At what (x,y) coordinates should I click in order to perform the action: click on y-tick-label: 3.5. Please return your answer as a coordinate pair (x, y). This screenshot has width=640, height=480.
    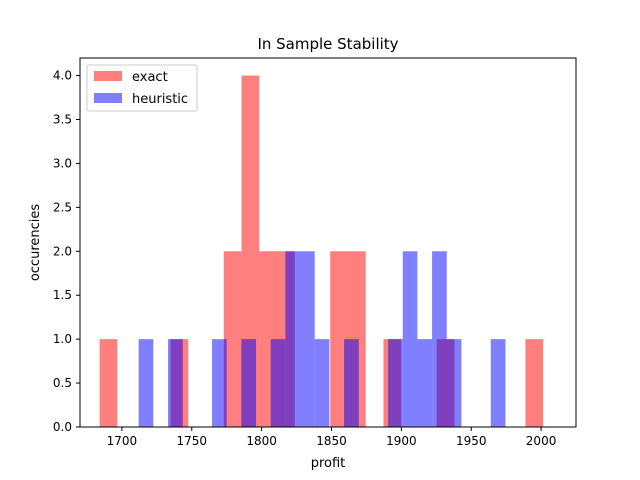
    Looking at the image, I should click on (62, 120).